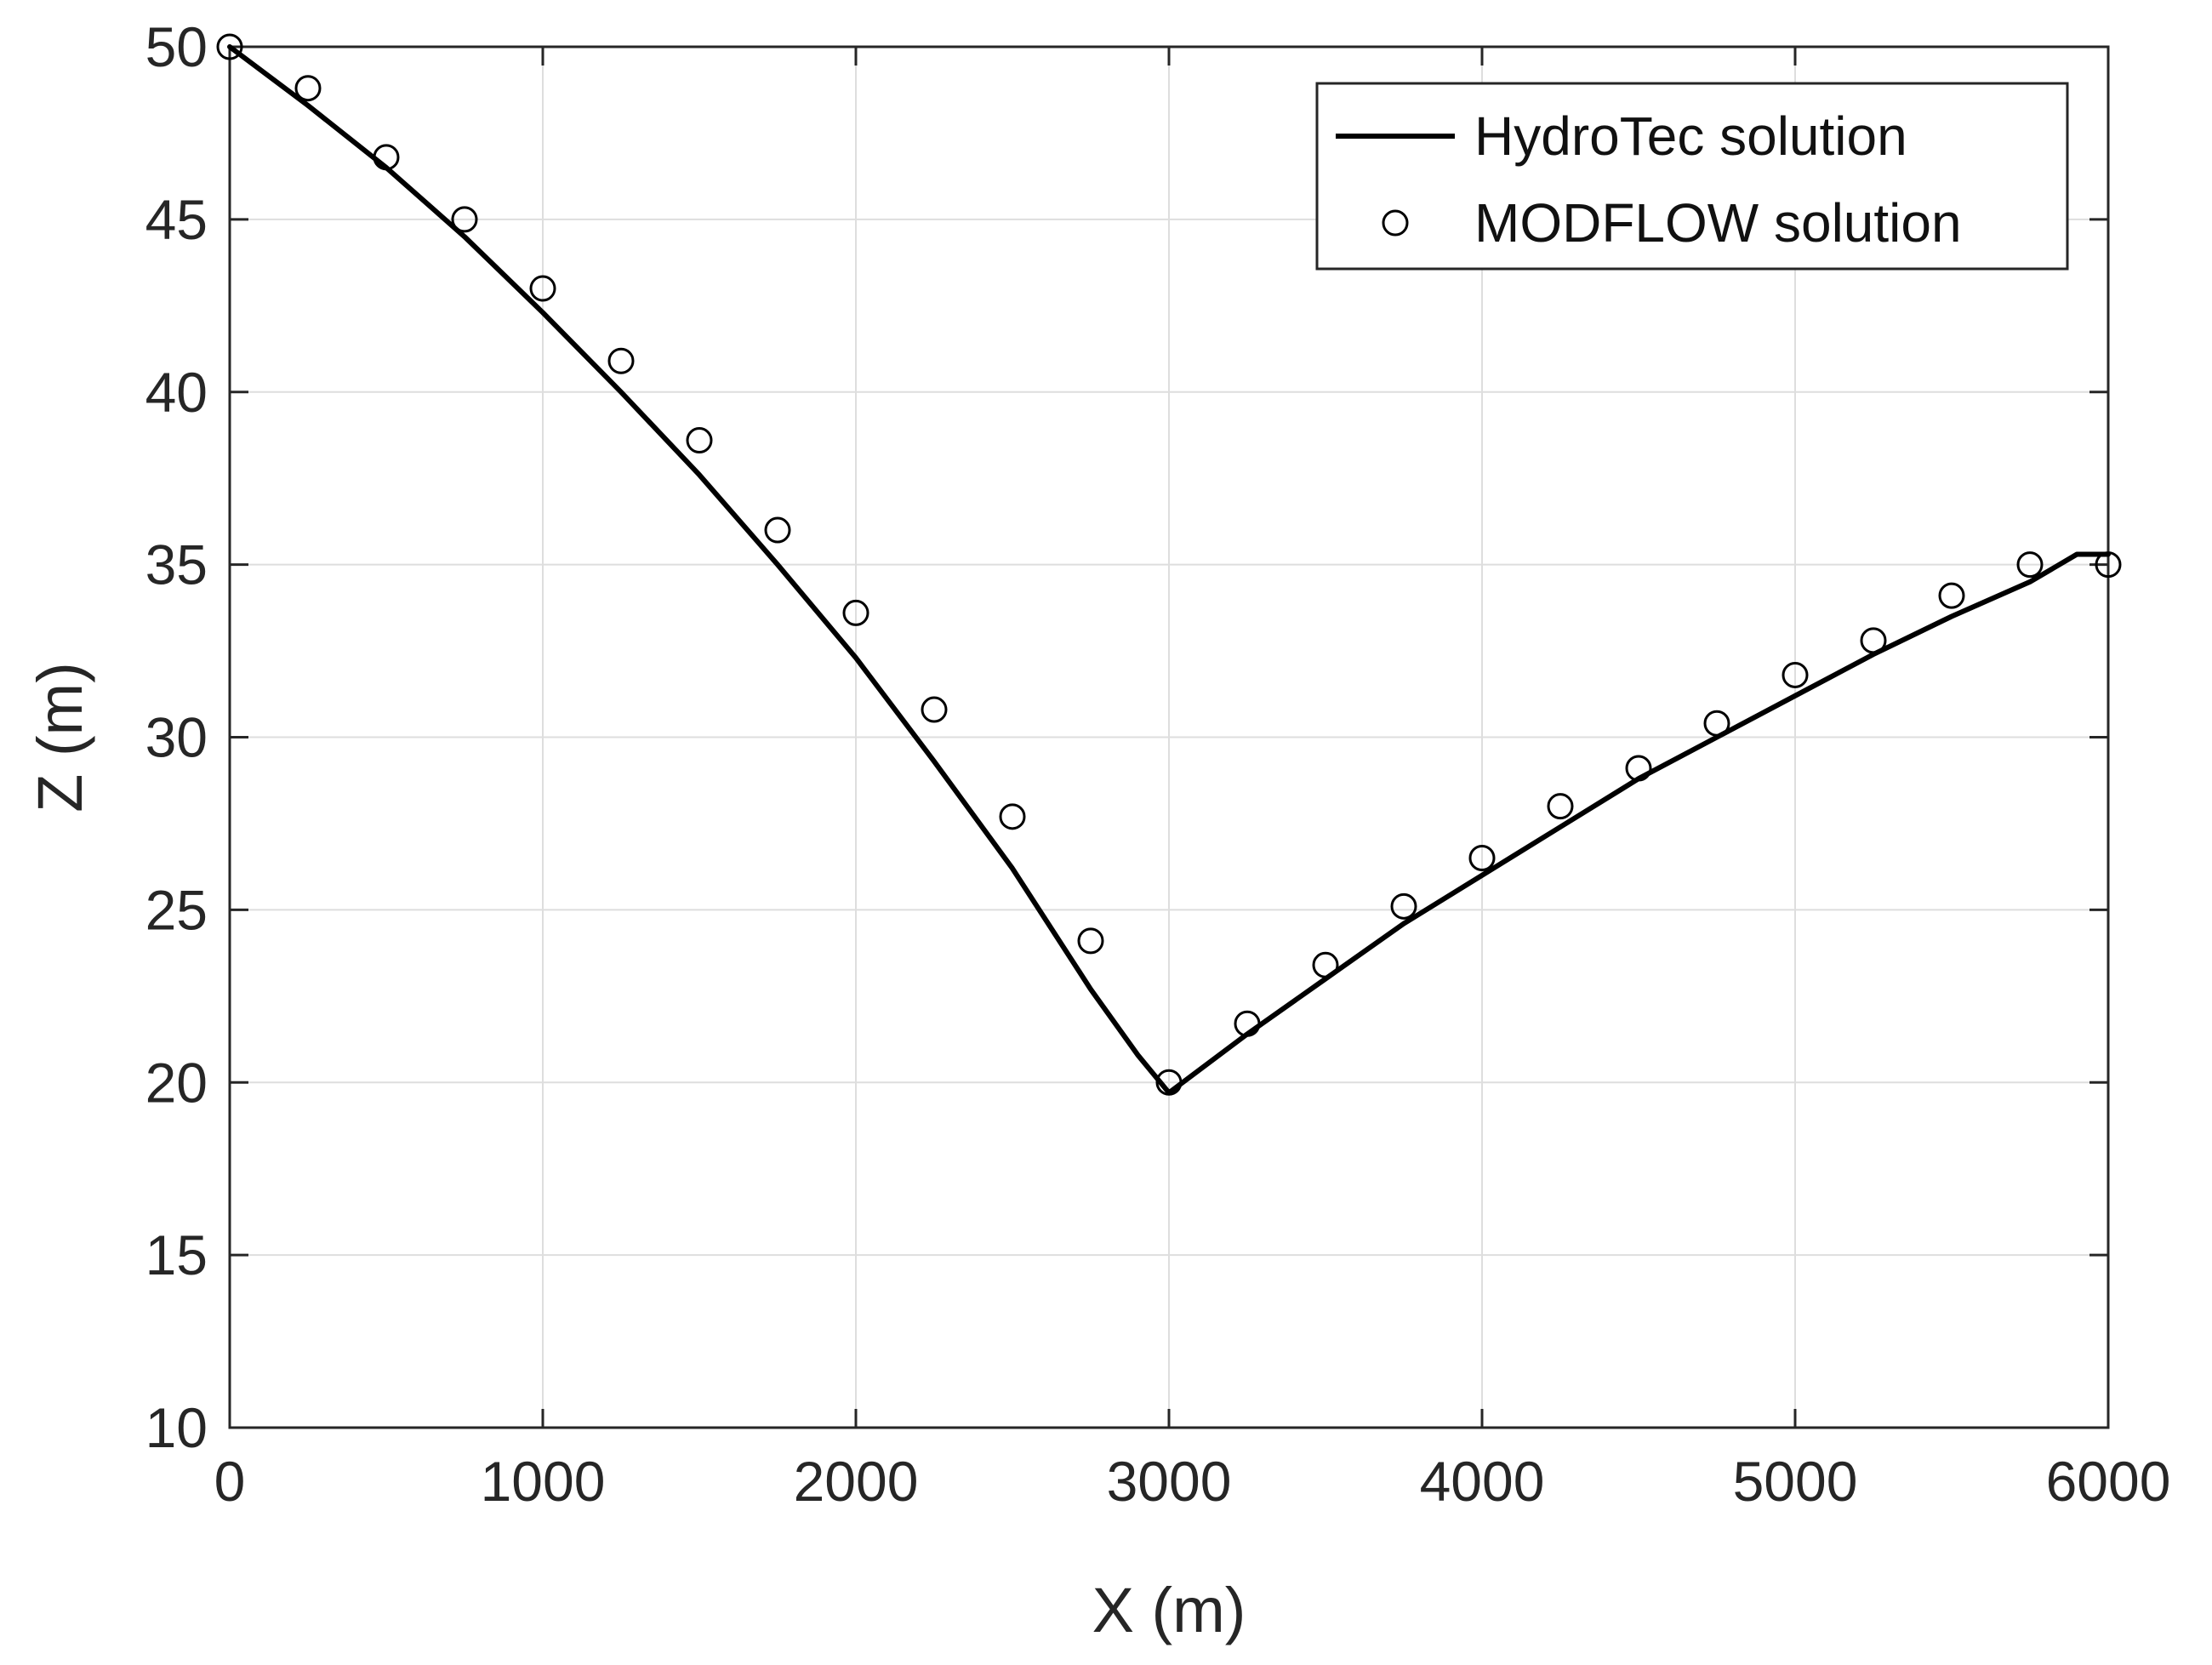 This screenshot has height=1665, width=2212. I want to click on x-tick-label: 6000, so click(2108, 1481).